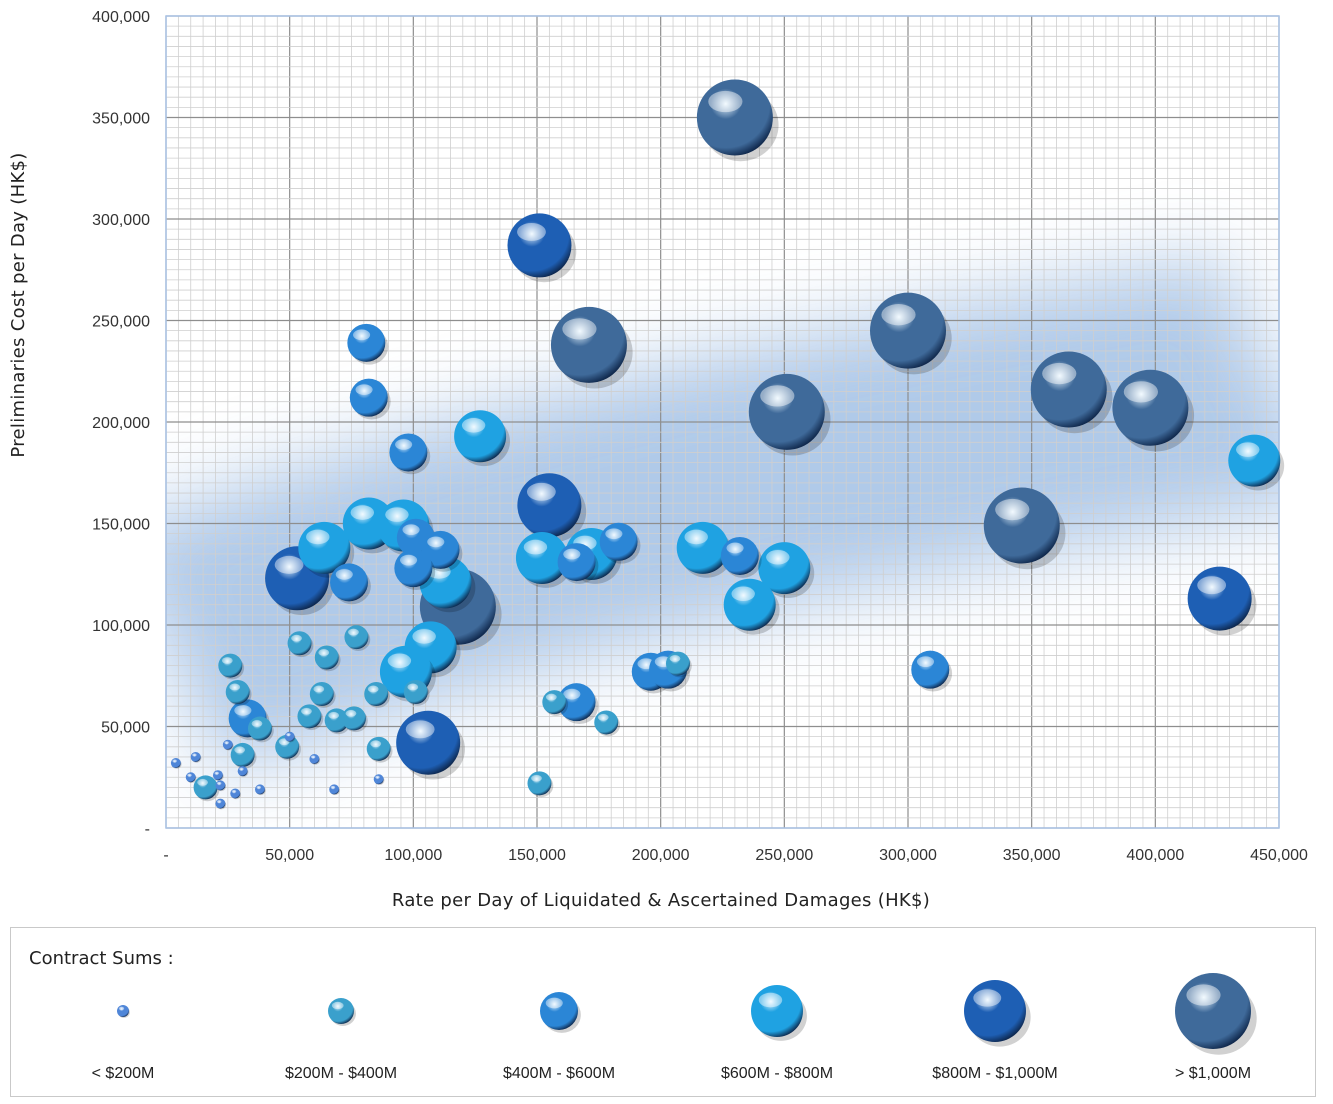  Describe the element at coordinates (125, 728) in the screenshot. I see `y-tick-label: 50,000` at that location.